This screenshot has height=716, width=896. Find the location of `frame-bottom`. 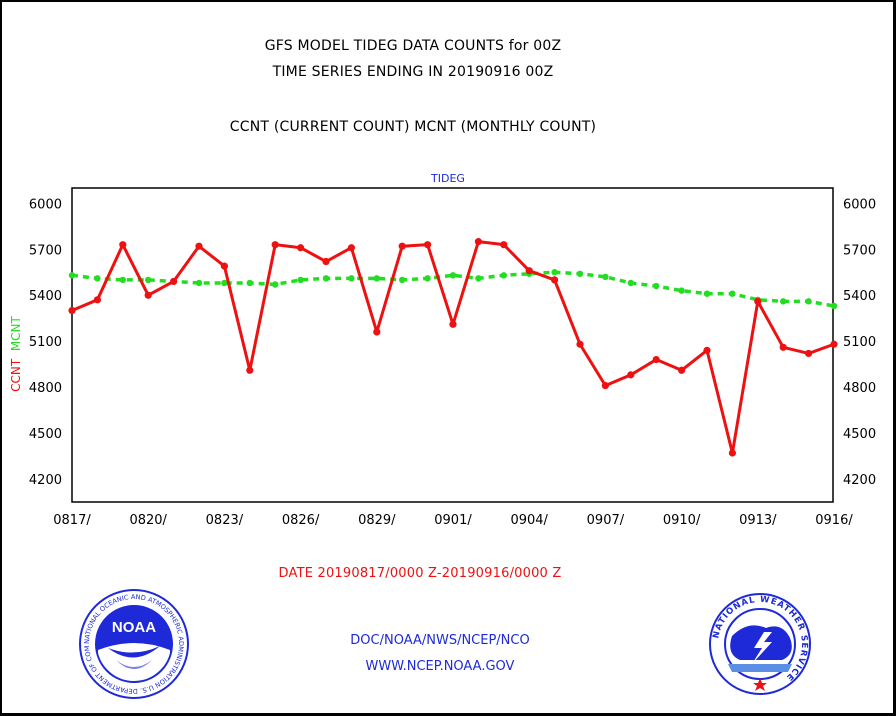

frame-bottom is located at coordinates (448, 714).